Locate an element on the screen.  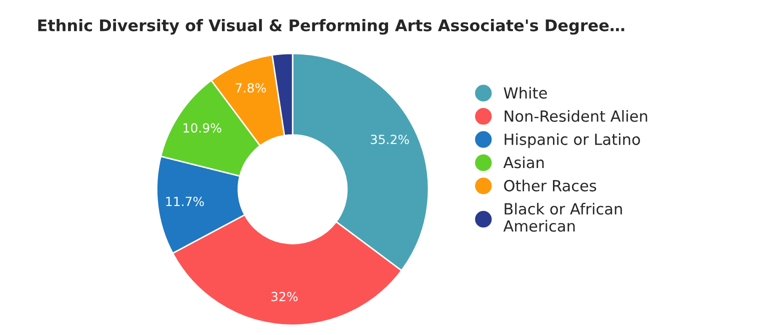
data-label: 11.7% is located at coordinates (185, 201).